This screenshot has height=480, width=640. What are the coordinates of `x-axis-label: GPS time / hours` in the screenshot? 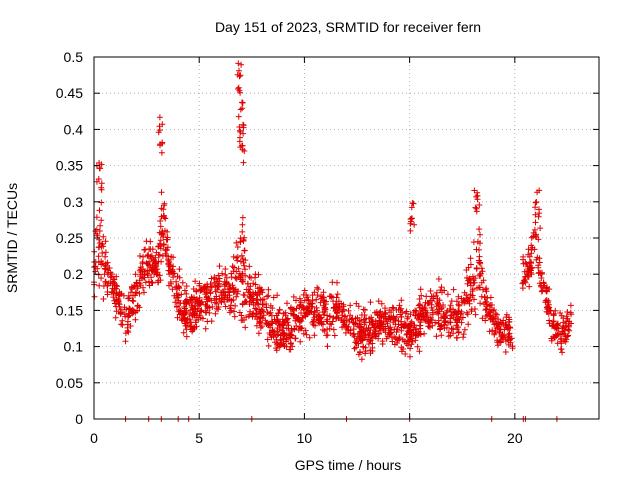 It's located at (348, 465).